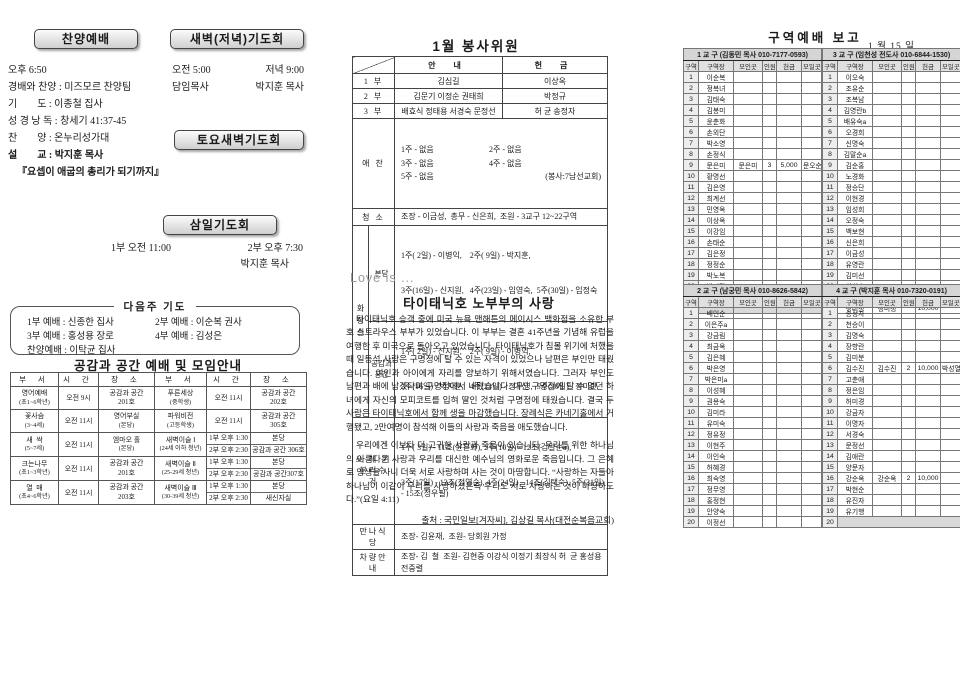 This screenshot has height=679, width=960. What do you see at coordinates (753, 110) in the screenshot?
I see `district-row: 4 김봉미` at bounding box center [753, 110].